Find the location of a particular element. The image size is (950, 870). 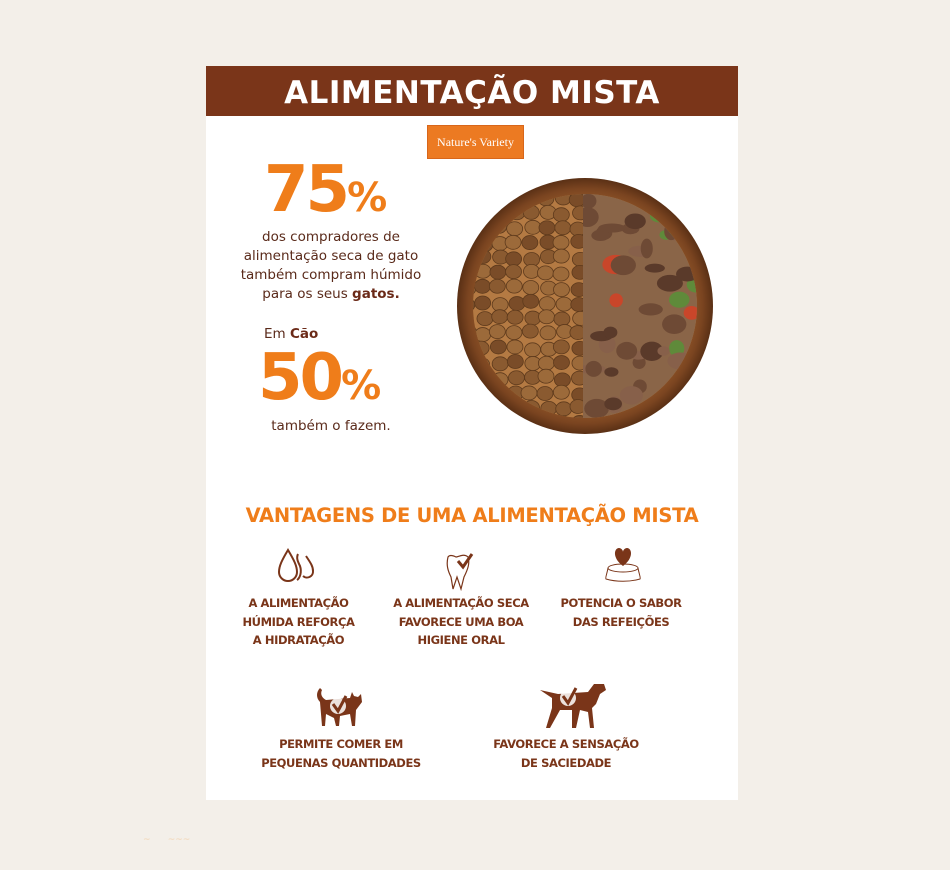

dog-stat-value: 50% is located at coordinates (319, 382).